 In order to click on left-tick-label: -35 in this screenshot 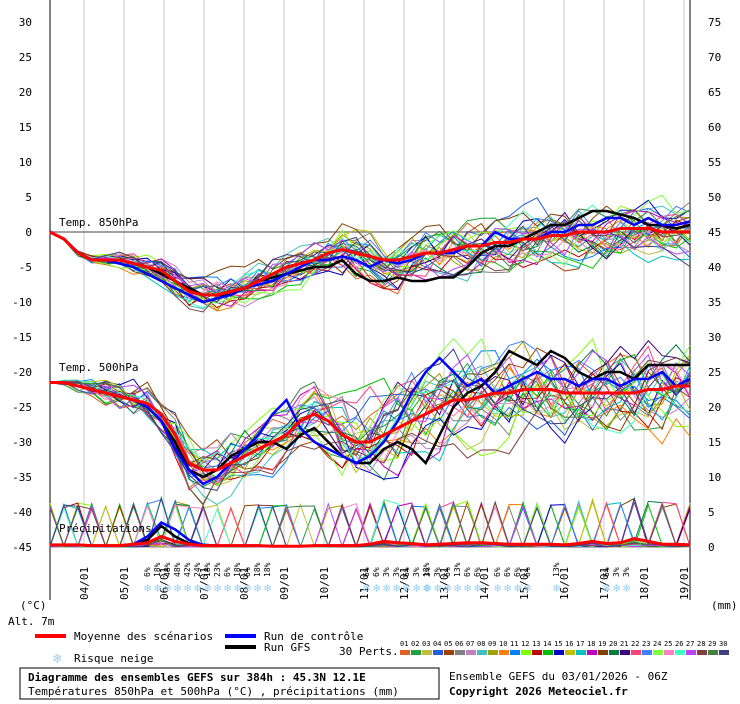, I will do `click(22, 477)`.